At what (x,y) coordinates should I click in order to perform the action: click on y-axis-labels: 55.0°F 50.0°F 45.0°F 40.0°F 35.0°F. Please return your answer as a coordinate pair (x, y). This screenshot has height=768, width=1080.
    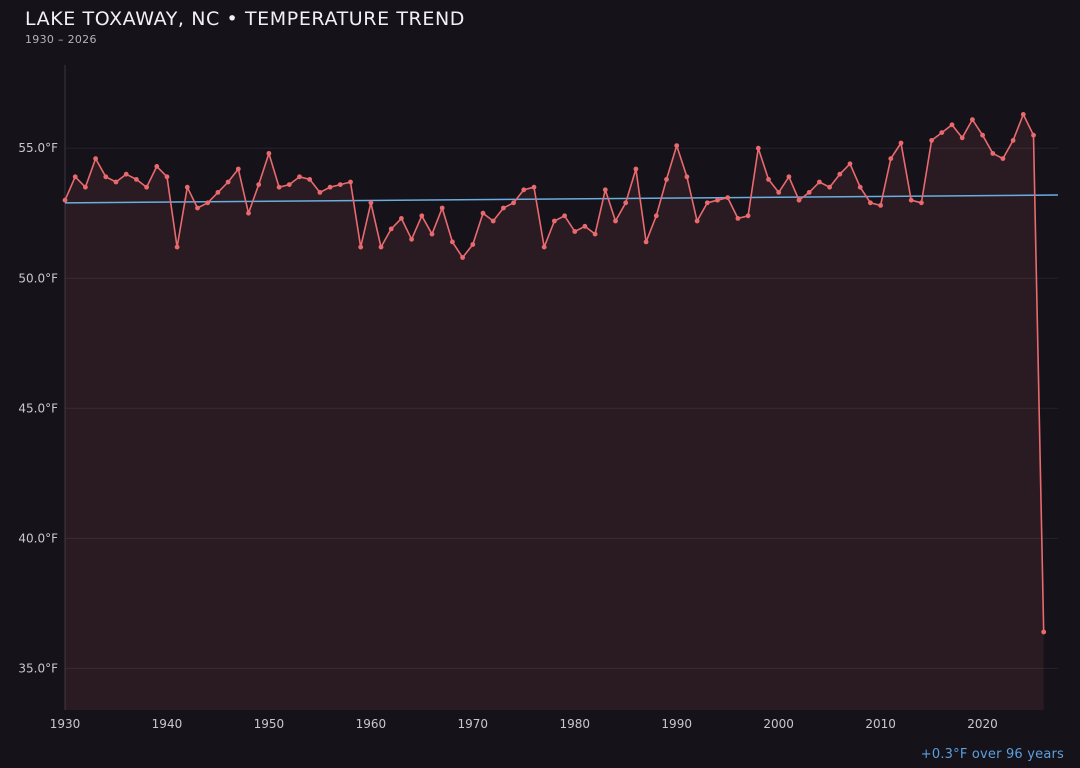
    Looking at the image, I should click on (38, 408).